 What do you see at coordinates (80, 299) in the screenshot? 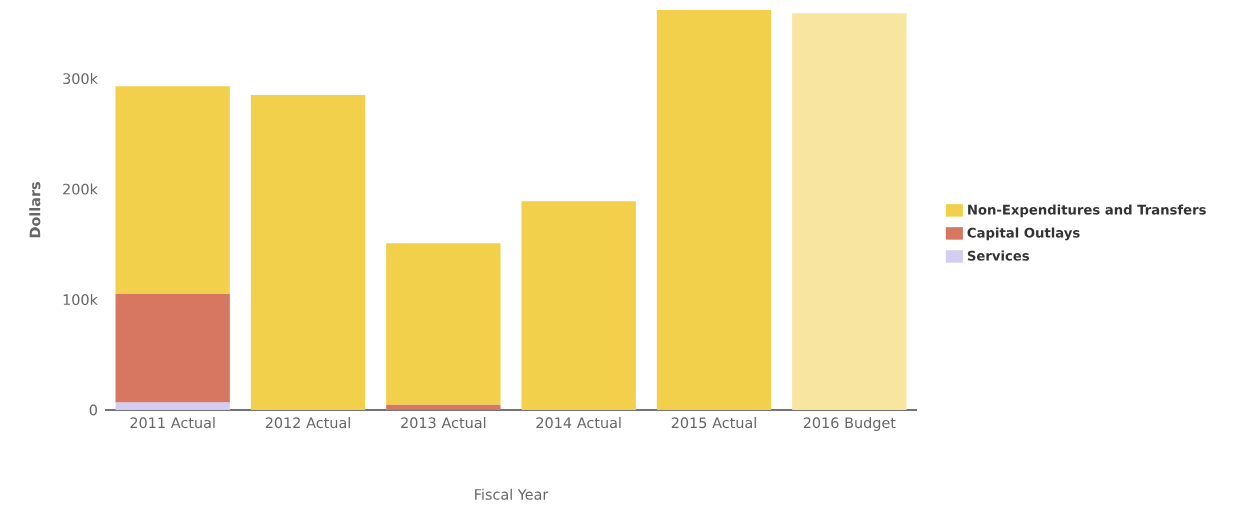
I see `y-tick-label: 100k` at bounding box center [80, 299].